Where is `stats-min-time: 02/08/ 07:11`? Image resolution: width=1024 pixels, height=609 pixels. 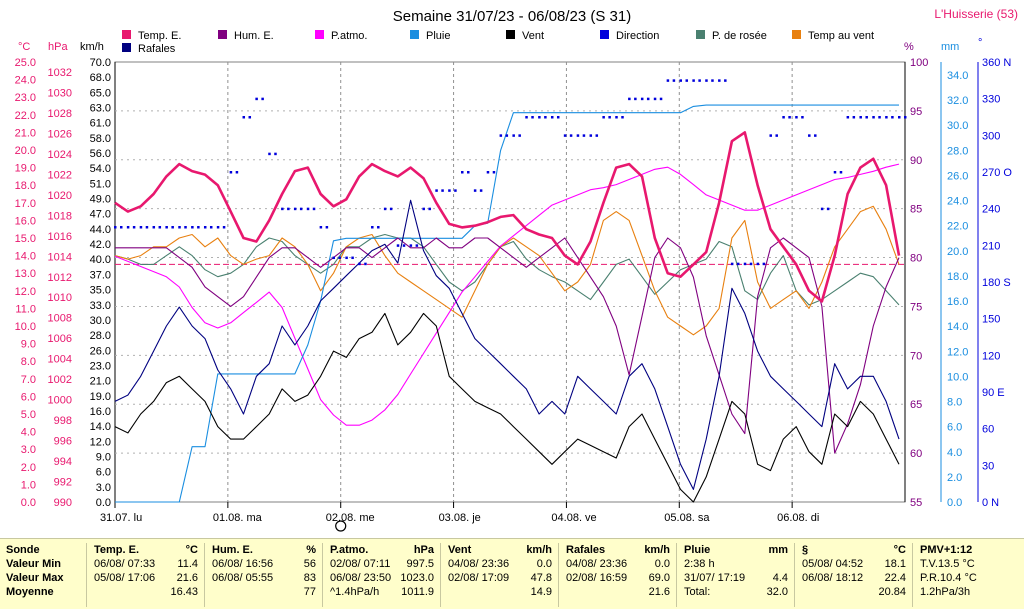 stats-min-time: 02/08/ 07:11 is located at coordinates (360, 564).